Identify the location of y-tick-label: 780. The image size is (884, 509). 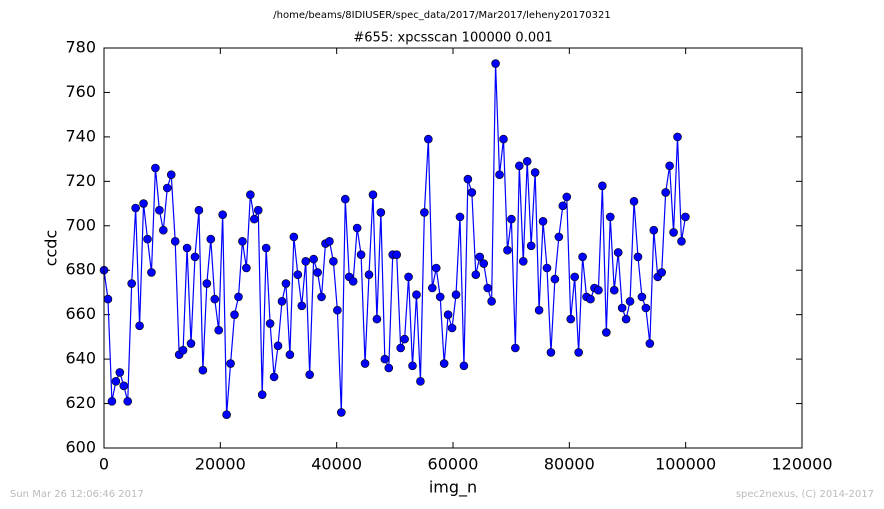
(80, 47).